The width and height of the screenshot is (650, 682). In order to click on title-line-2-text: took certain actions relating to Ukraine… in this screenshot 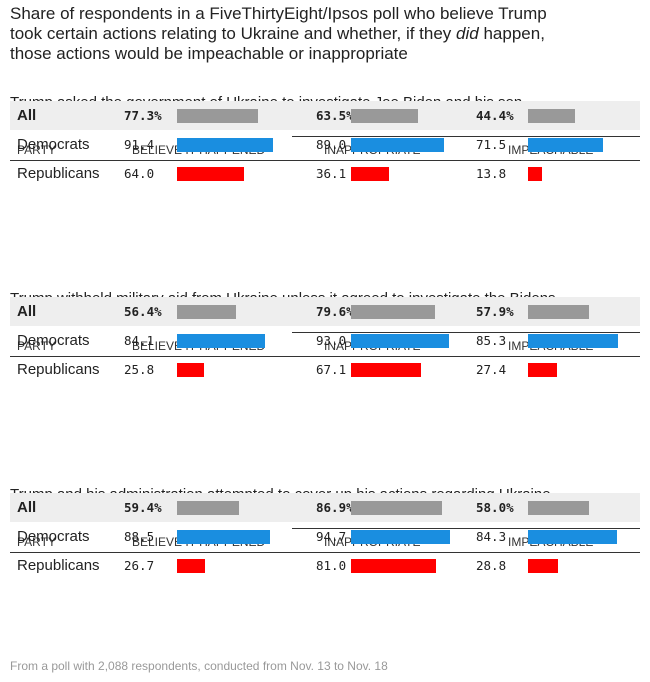, I will do `click(231, 33)`.